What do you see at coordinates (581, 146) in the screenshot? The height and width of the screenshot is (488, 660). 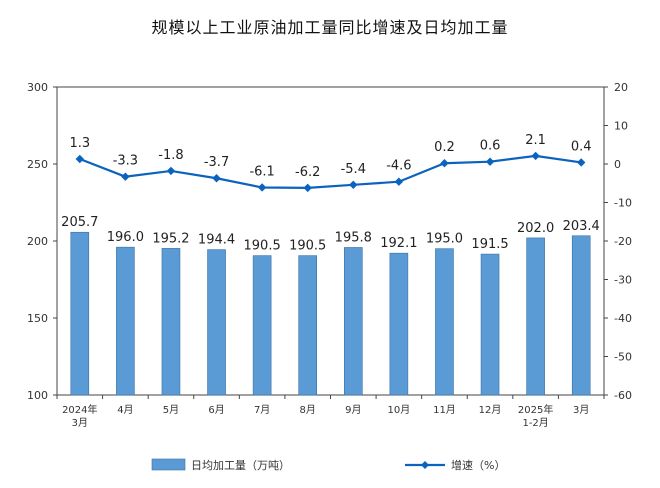 I see `line-data-label: 0.4` at bounding box center [581, 146].